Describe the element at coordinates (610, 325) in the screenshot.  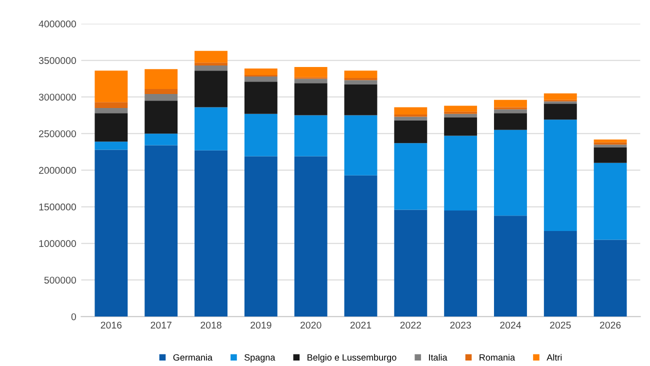
I see `x-tick-label: 2026` at that location.